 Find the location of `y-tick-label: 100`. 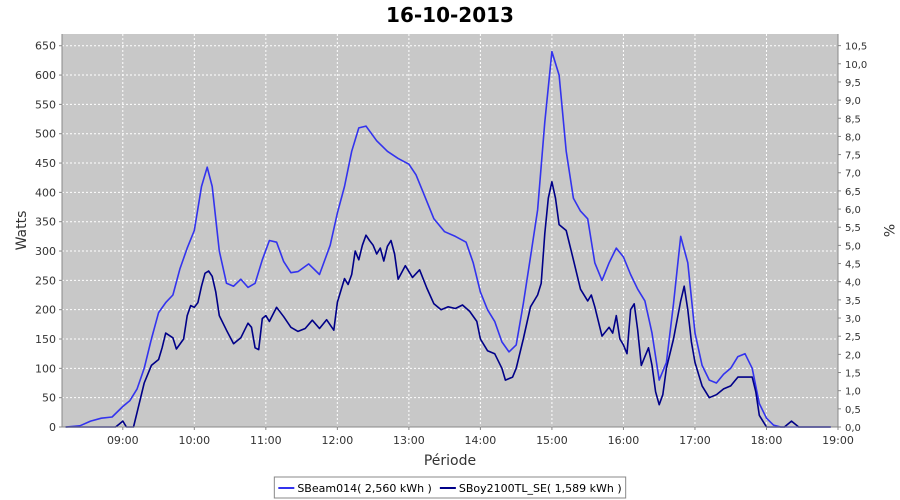

y-tick-label: 100 is located at coordinates (45, 368).